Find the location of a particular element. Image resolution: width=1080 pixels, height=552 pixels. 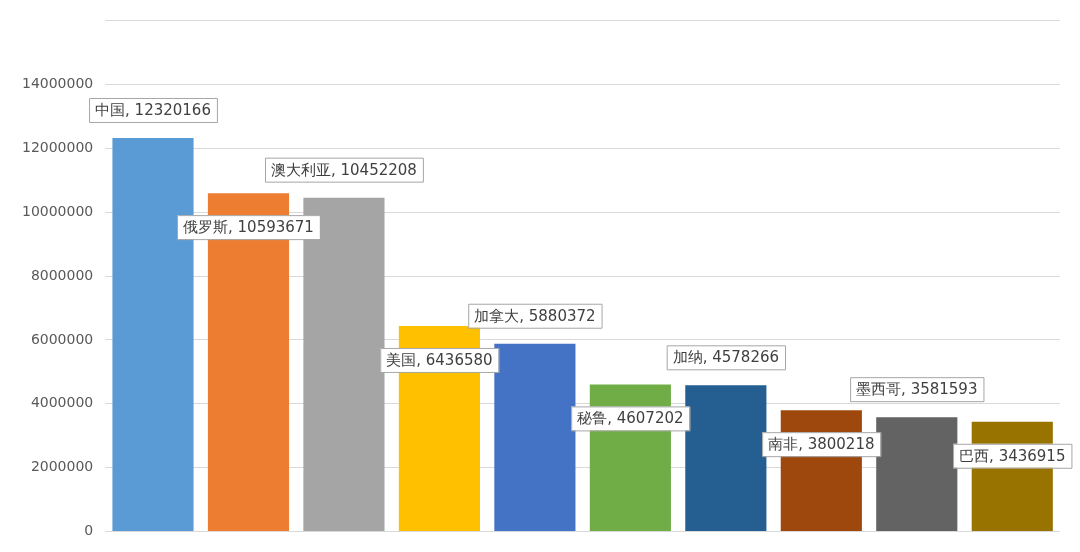

data-label: 墨西哥, 3581593 is located at coordinates (917, 389).